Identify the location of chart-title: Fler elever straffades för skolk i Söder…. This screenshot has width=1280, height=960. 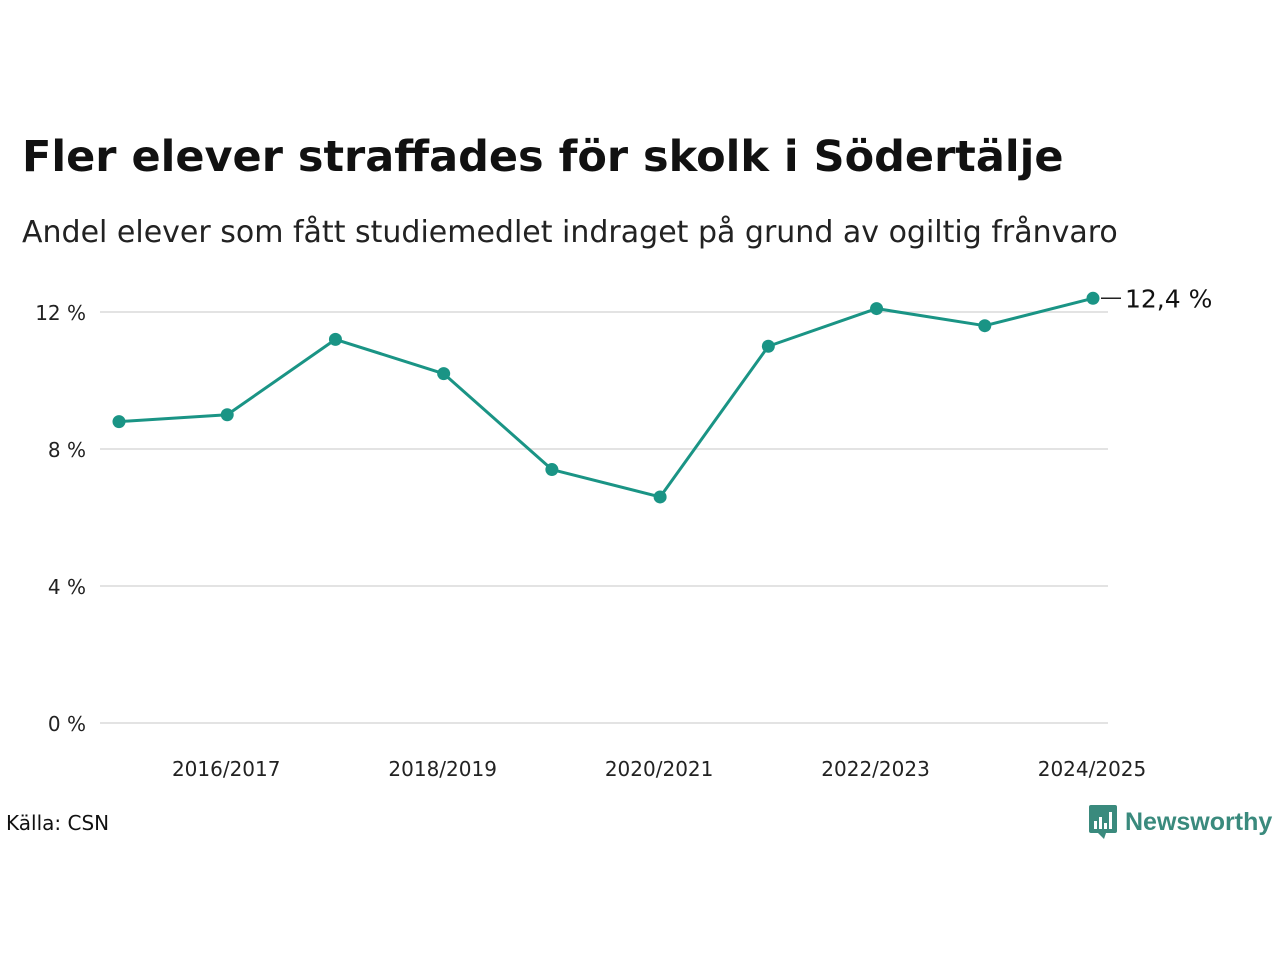
(543, 157).